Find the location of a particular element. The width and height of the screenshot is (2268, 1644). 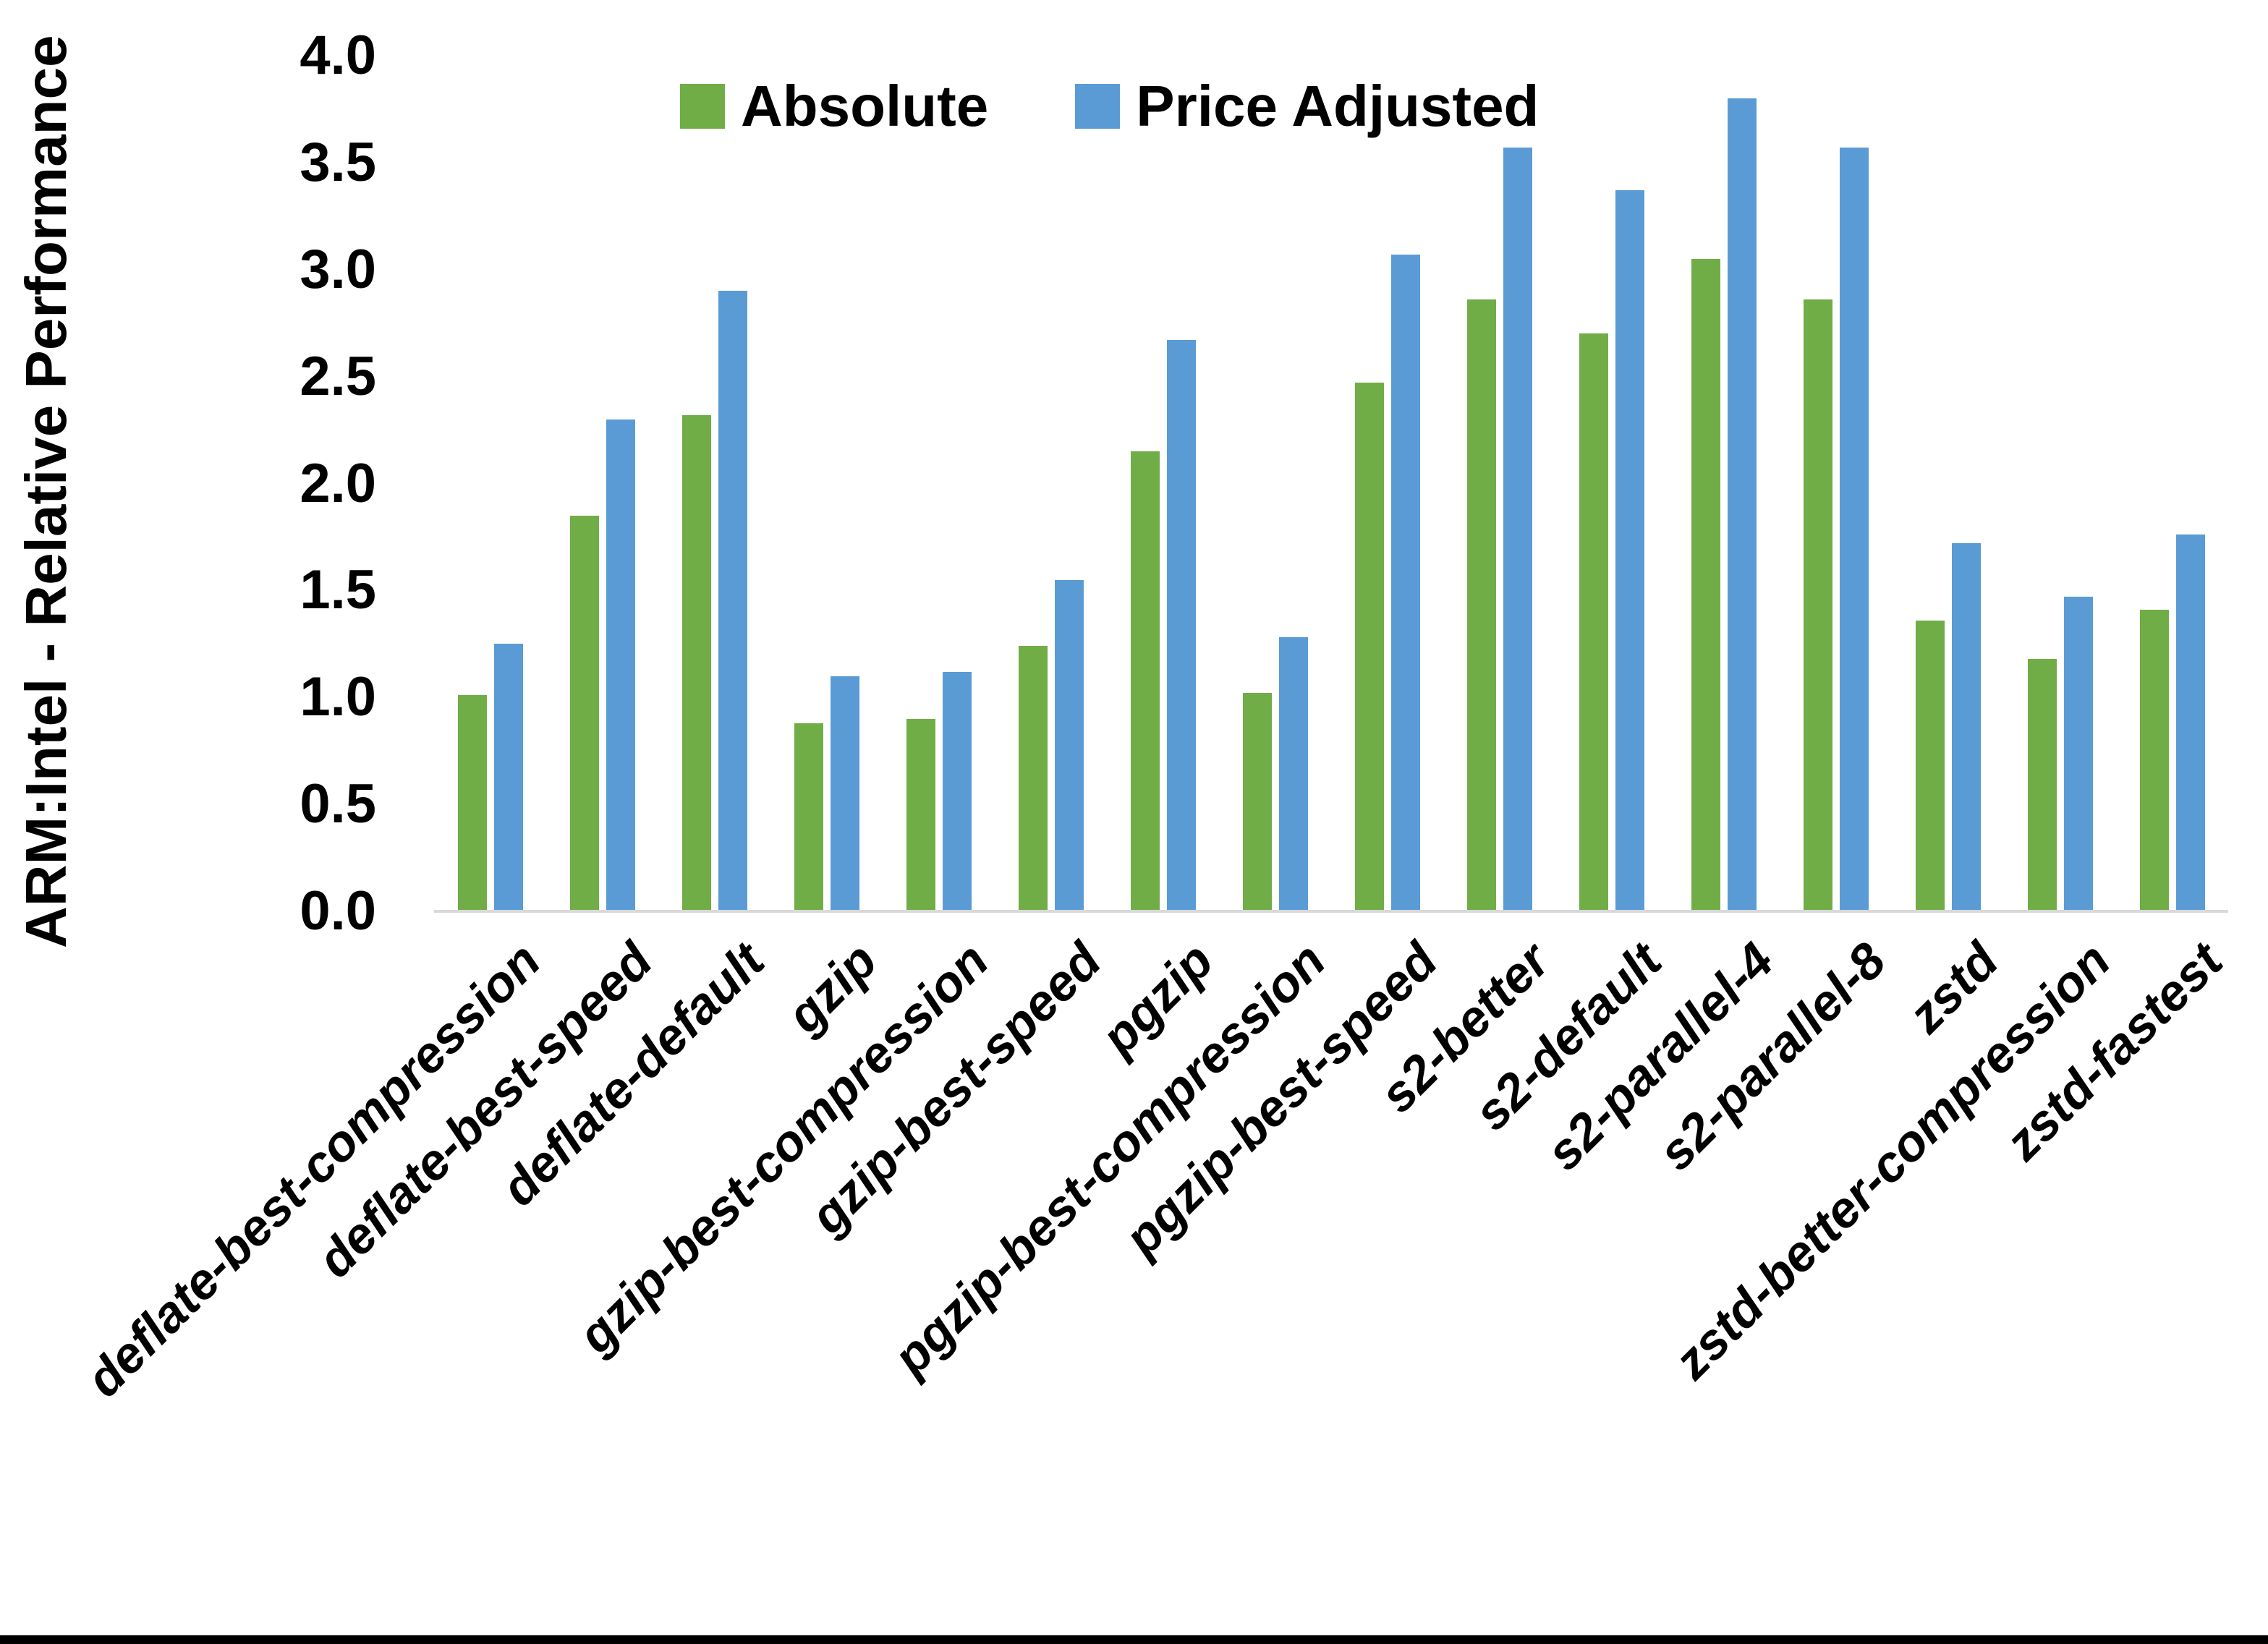

bar-price-adjusted-s2-better is located at coordinates (1517, 529).